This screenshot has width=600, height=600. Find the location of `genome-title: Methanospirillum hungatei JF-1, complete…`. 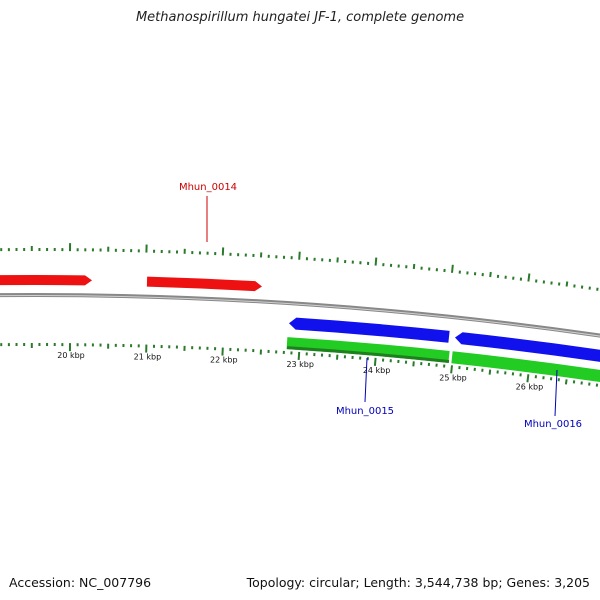

genome-title: Methanospirillum hungatei JF-1, complete… is located at coordinates (300, 17).